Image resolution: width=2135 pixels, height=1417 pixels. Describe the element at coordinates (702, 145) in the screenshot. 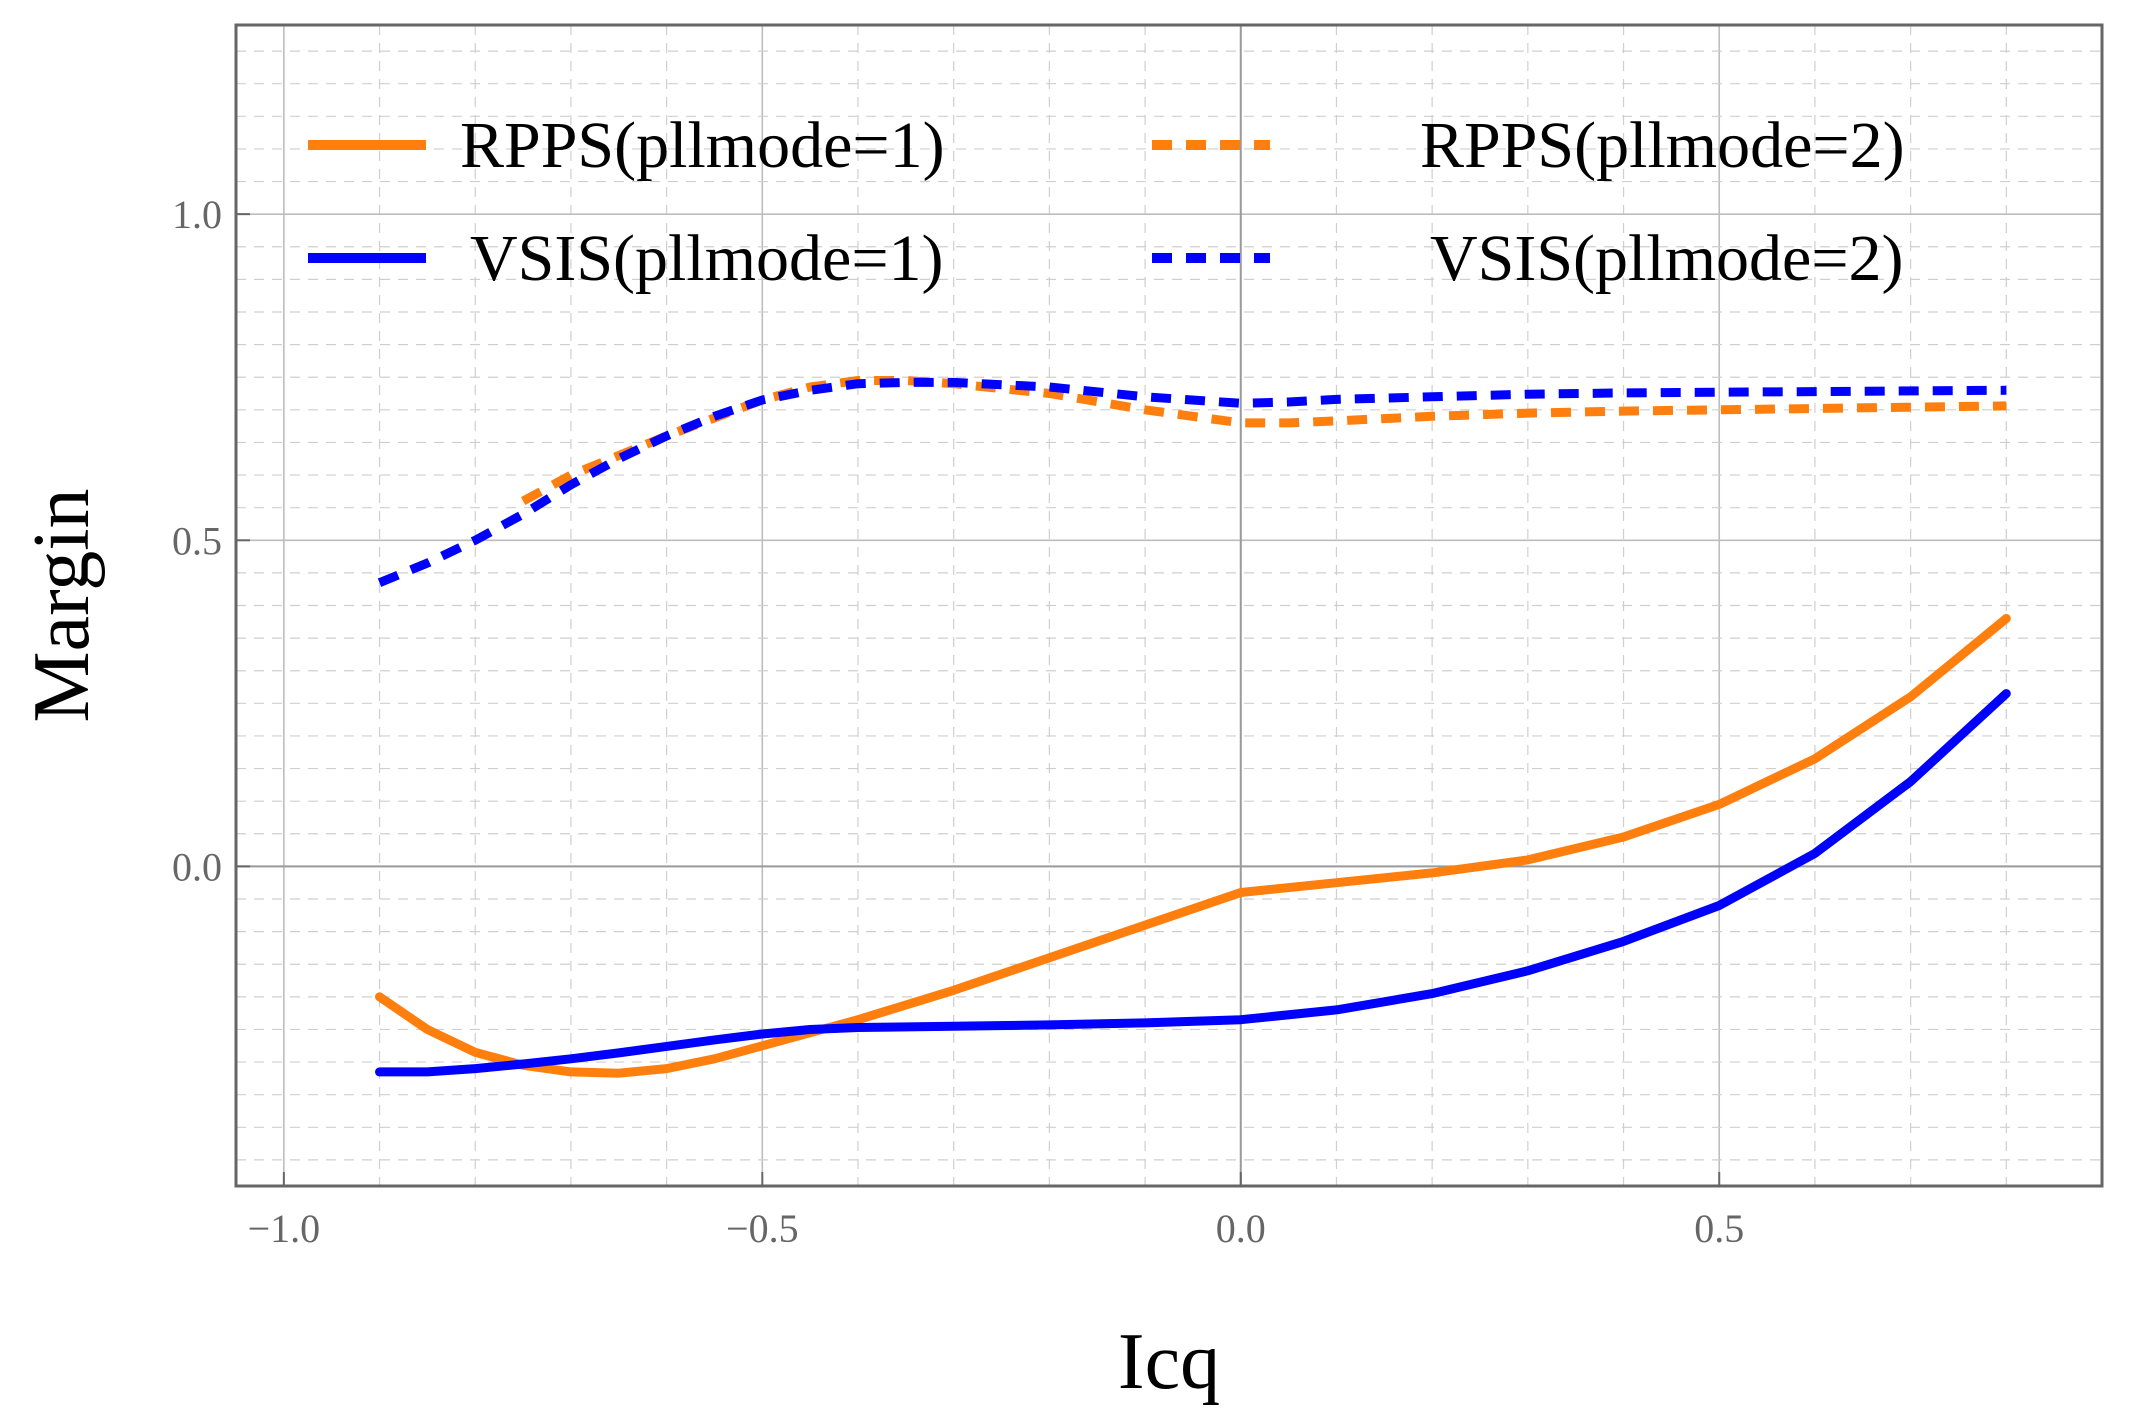

I see `legend-label-rpps-pllmode-1: RPPS(pllmode=1)` at that location.